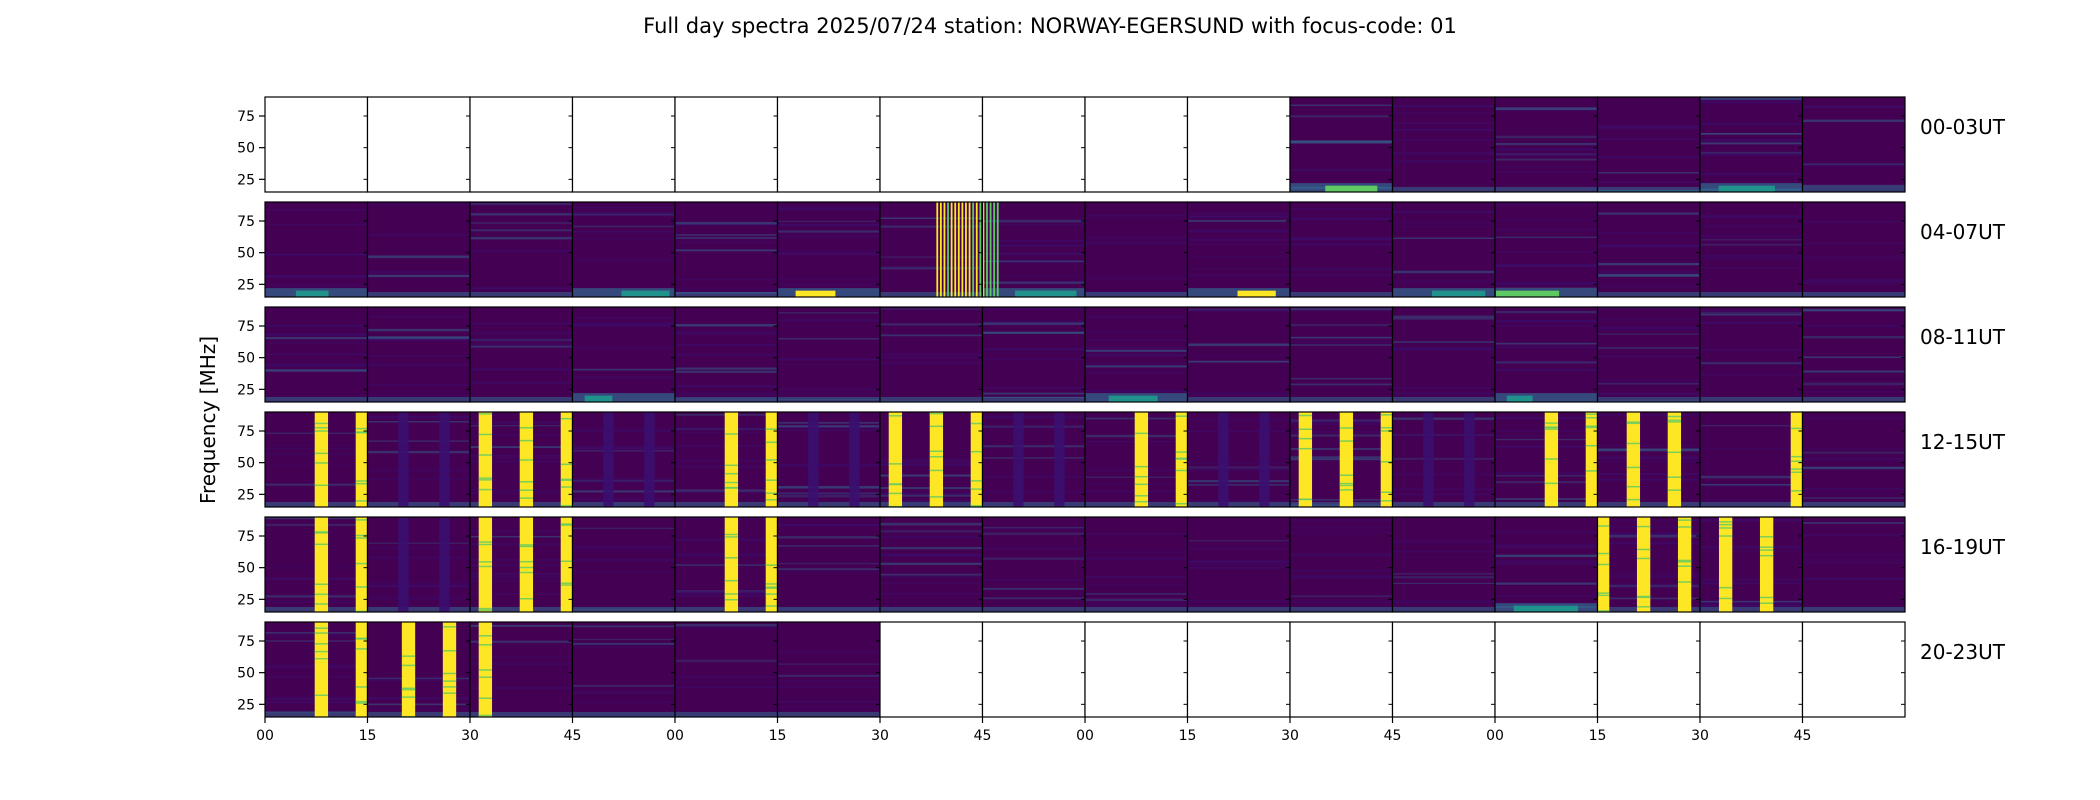  Describe the element at coordinates (983, 736) in the screenshot. I see `x-tick-label: 45` at that location.